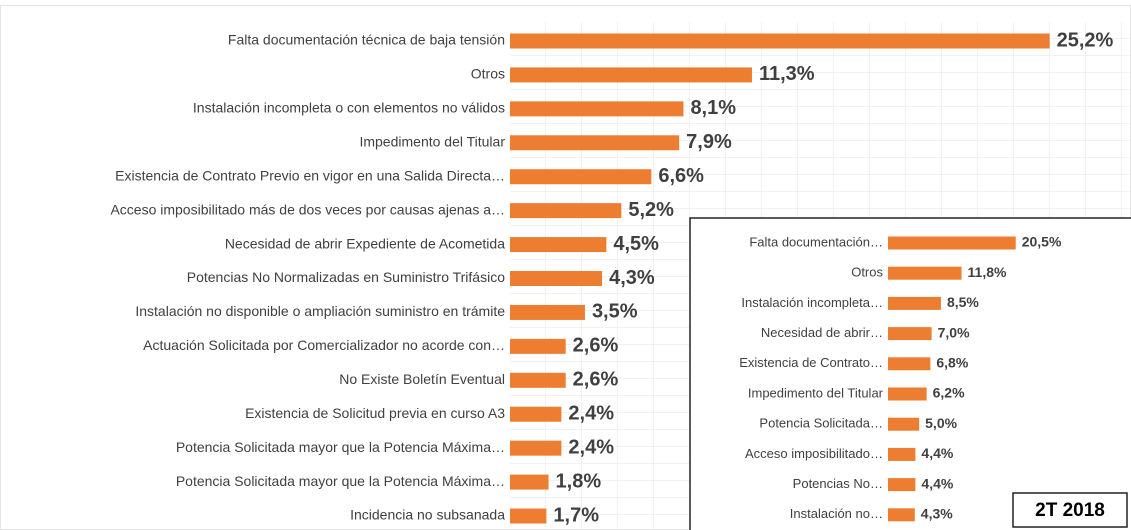  What do you see at coordinates (1042, 242) in the screenshot?
I see `value-label: 20,5%` at bounding box center [1042, 242].